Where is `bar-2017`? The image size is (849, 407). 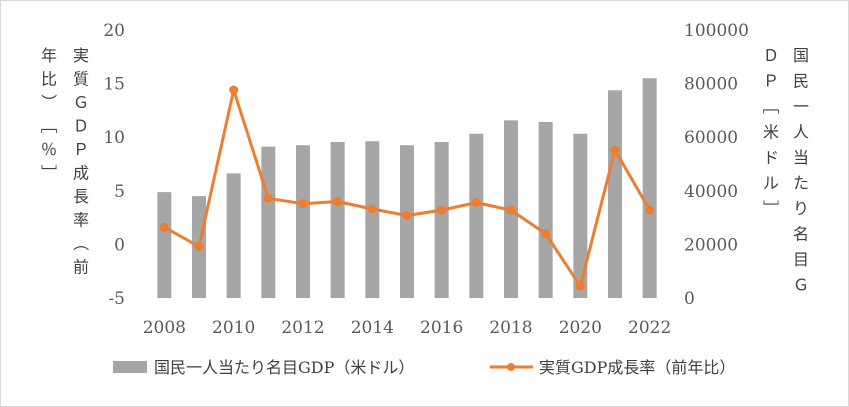
bar-2017 is located at coordinates (476, 215).